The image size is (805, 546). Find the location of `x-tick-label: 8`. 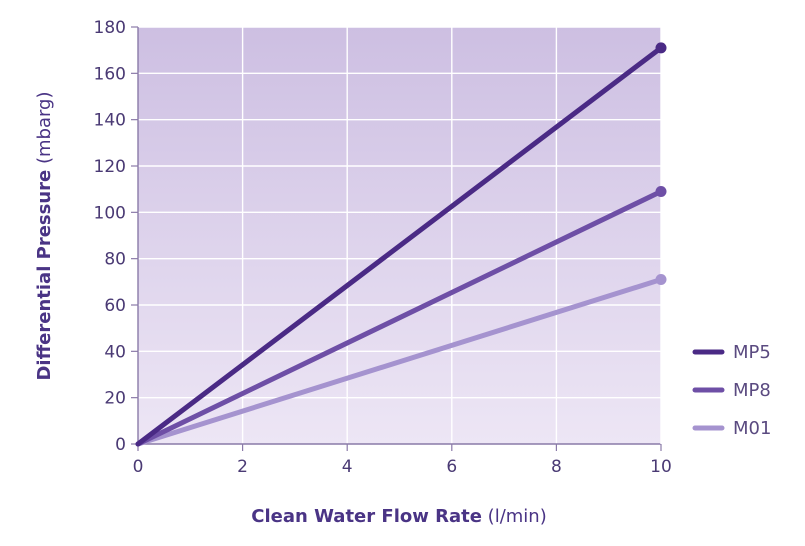

x-tick-label: 8 is located at coordinates (556, 467).